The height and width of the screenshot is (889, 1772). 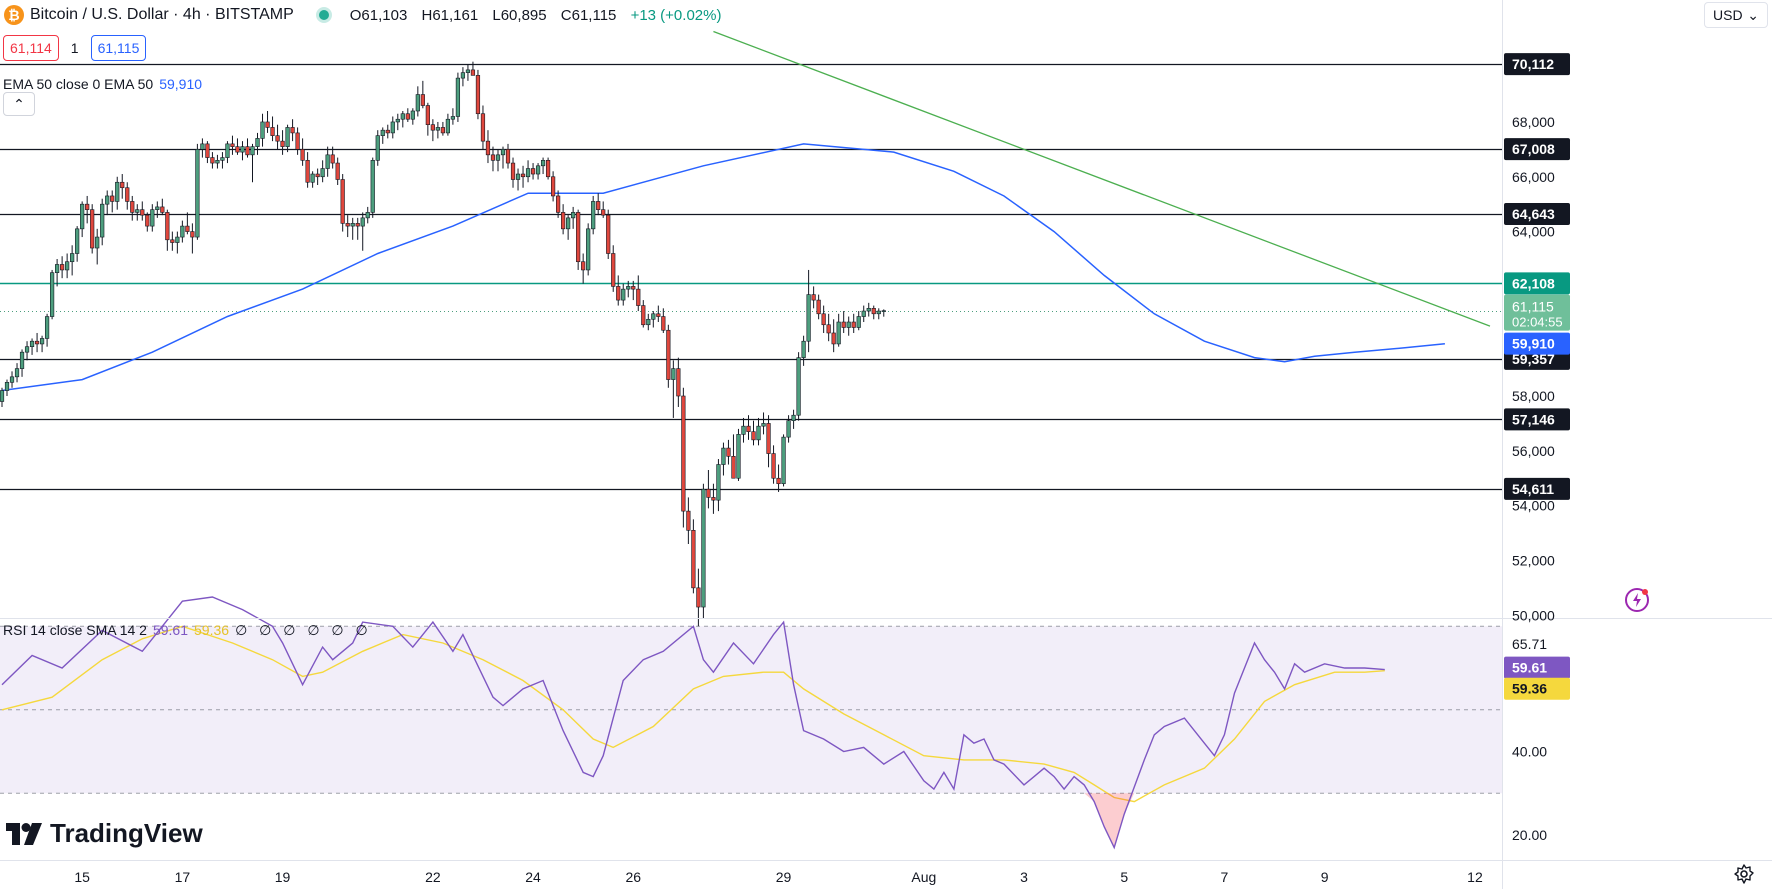 What do you see at coordinates (183, 877) in the screenshot?
I see `time-tick-label: 17` at bounding box center [183, 877].